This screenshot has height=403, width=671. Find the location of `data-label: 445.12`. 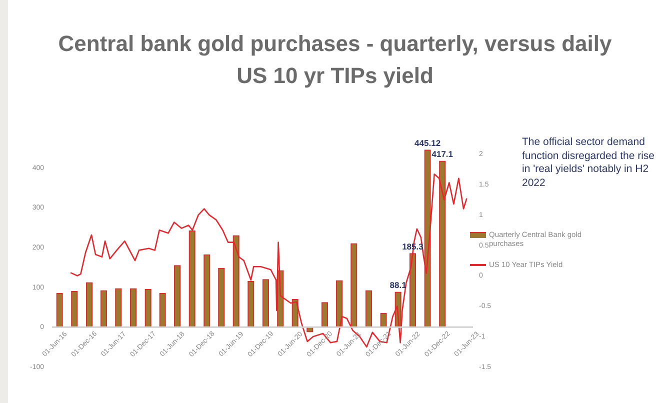

data-label: 445.12 is located at coordinates (427, 143).